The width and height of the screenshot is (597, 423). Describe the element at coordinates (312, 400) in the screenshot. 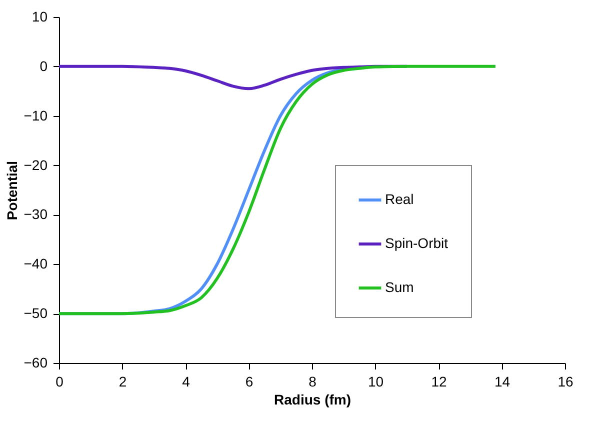

I see `x-axis-title: Radius (fm)` at that location.